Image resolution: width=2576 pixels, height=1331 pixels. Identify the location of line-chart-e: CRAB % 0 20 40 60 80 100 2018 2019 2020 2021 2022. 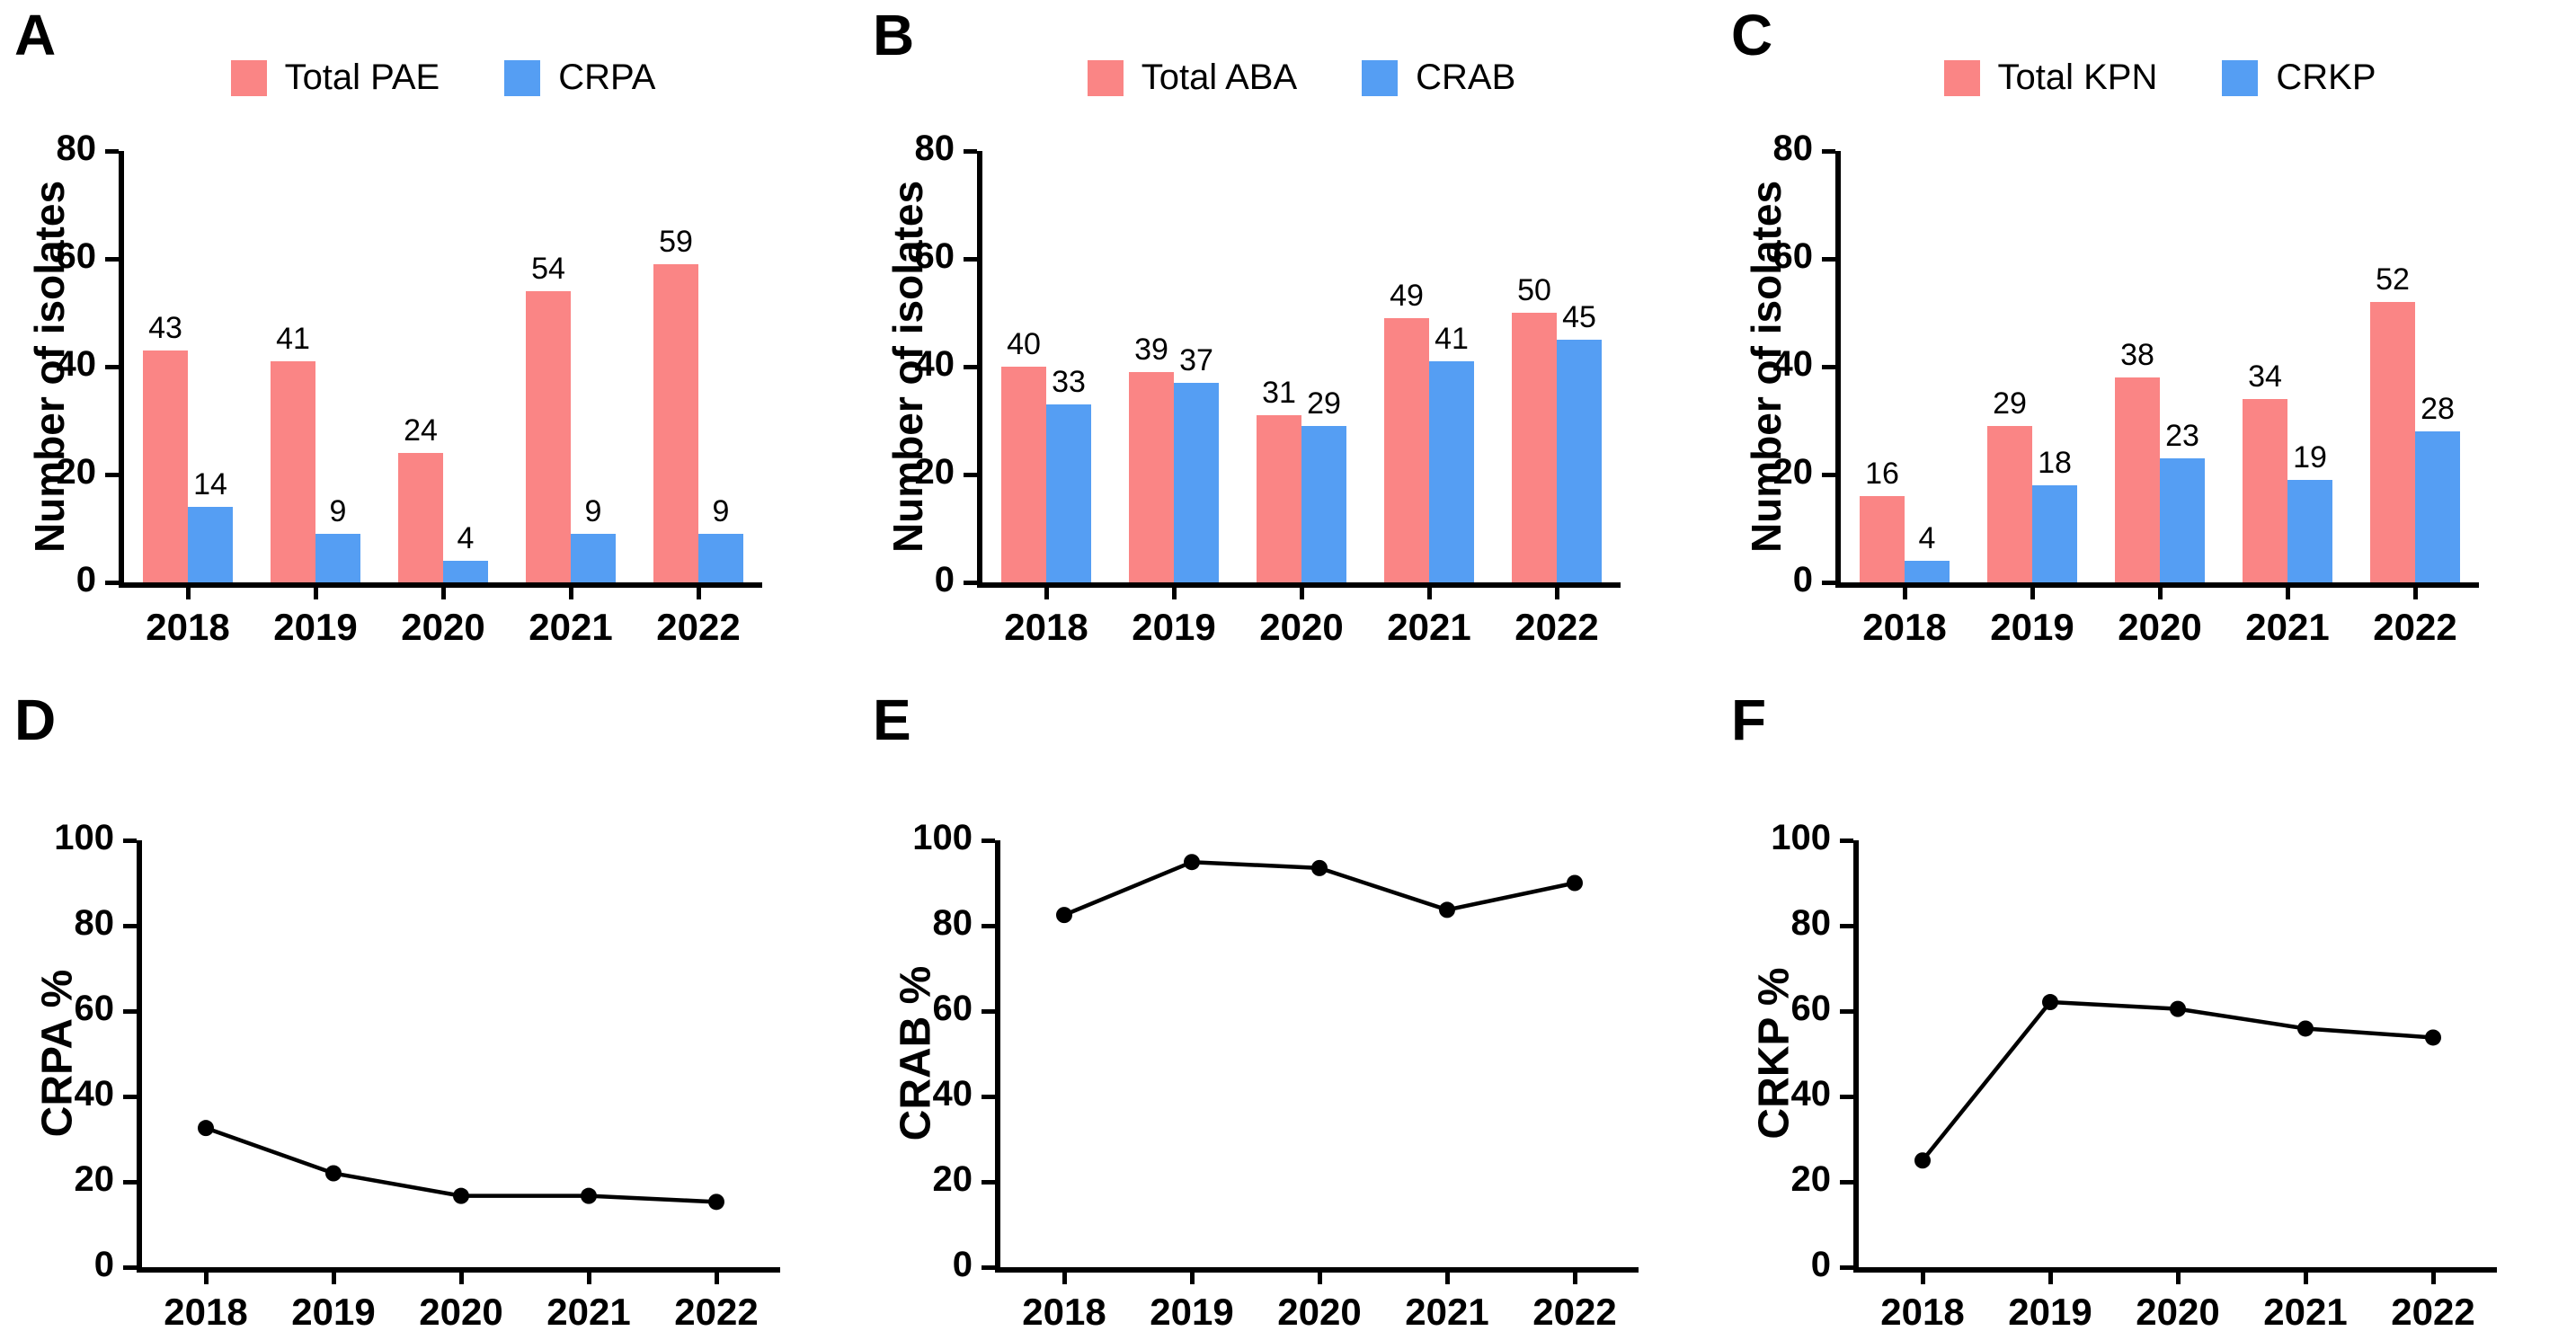
(1266, 1074).